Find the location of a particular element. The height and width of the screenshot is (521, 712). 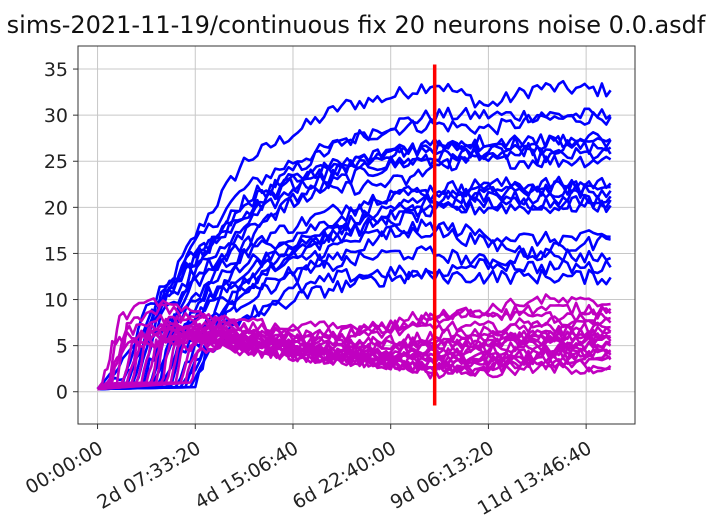

y-axis-ticks: 0 5 10 15 20 25 30 35 is located at coordinates (61, 231).